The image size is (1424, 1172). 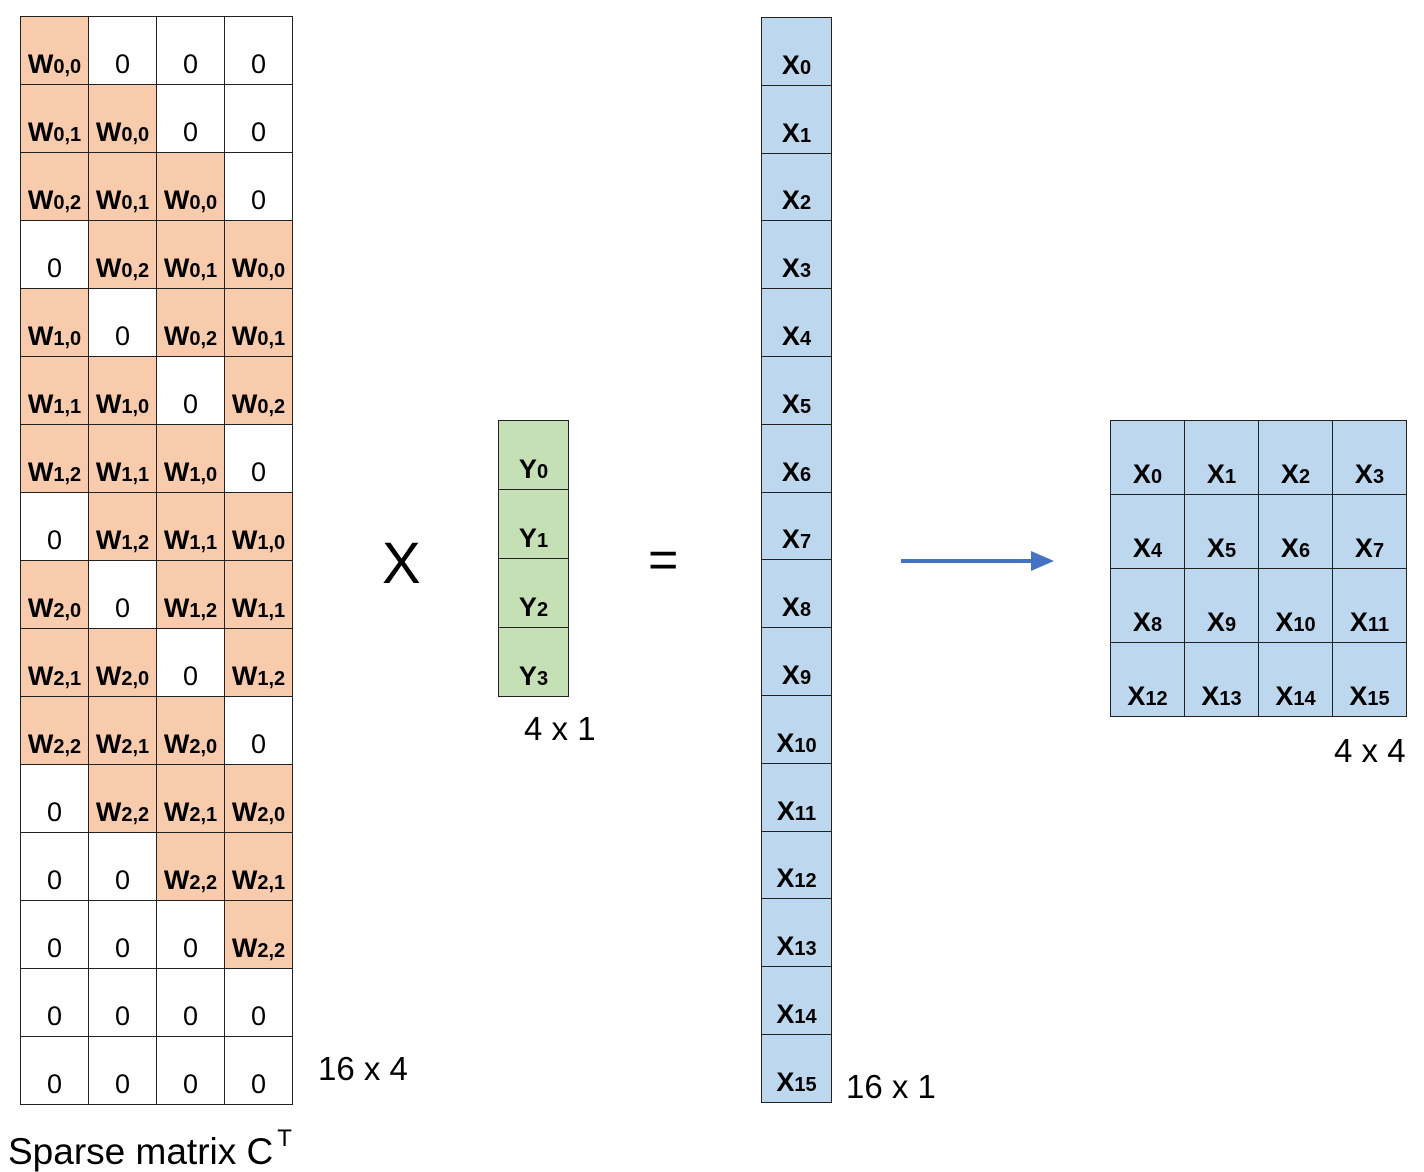 What do you see at coordinates (534, 662) in the screenshot?
I see `input-cell: Y3` at bounding box center [534, 662].